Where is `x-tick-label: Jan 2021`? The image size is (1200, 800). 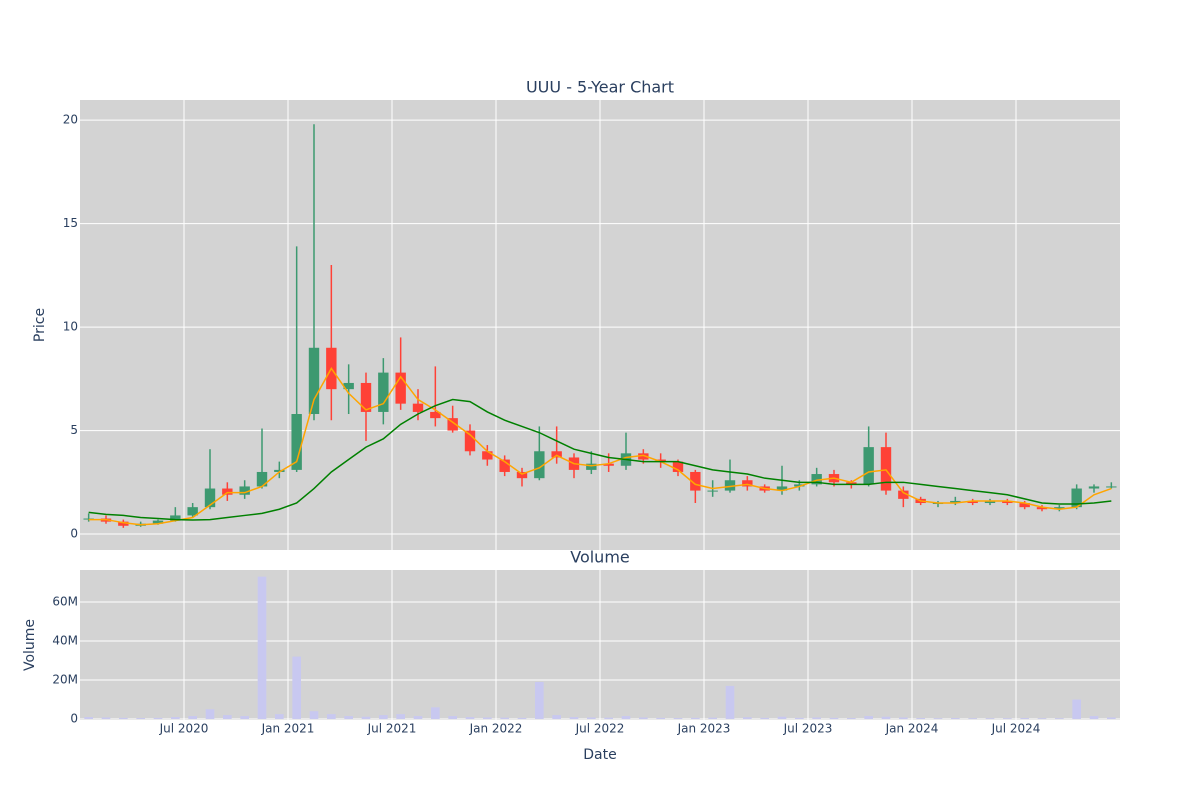
x-tick-label: Jan 2021 is located at coordinates (288, 729).